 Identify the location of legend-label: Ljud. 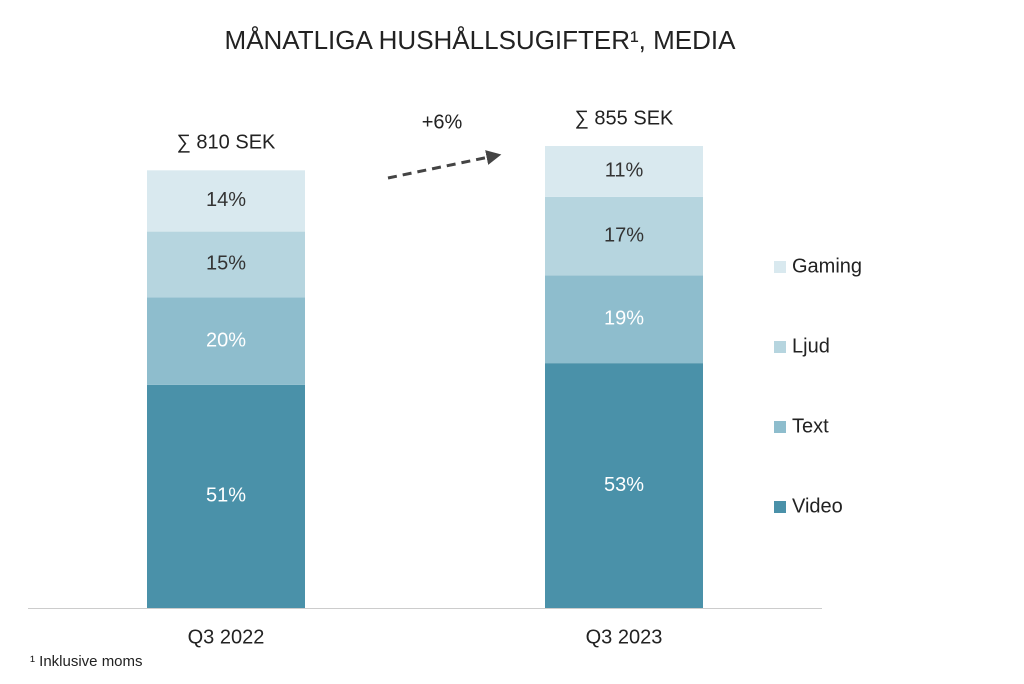
(811, 346).